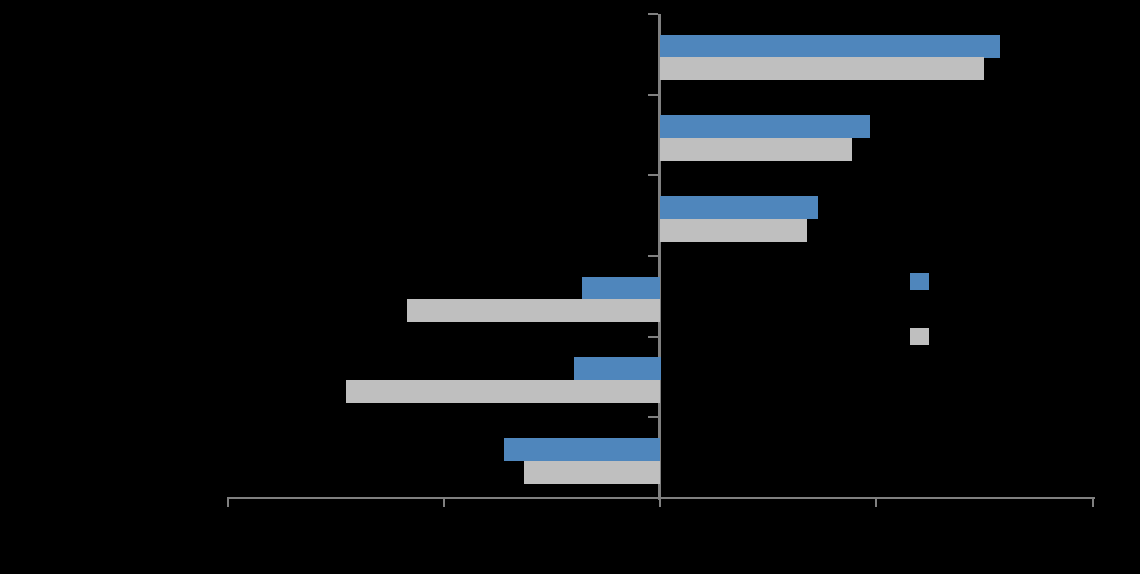  What do you see at coordinates (661, 498) in the screenshot?
I see `x-axis` at bounding box center [661, 498].